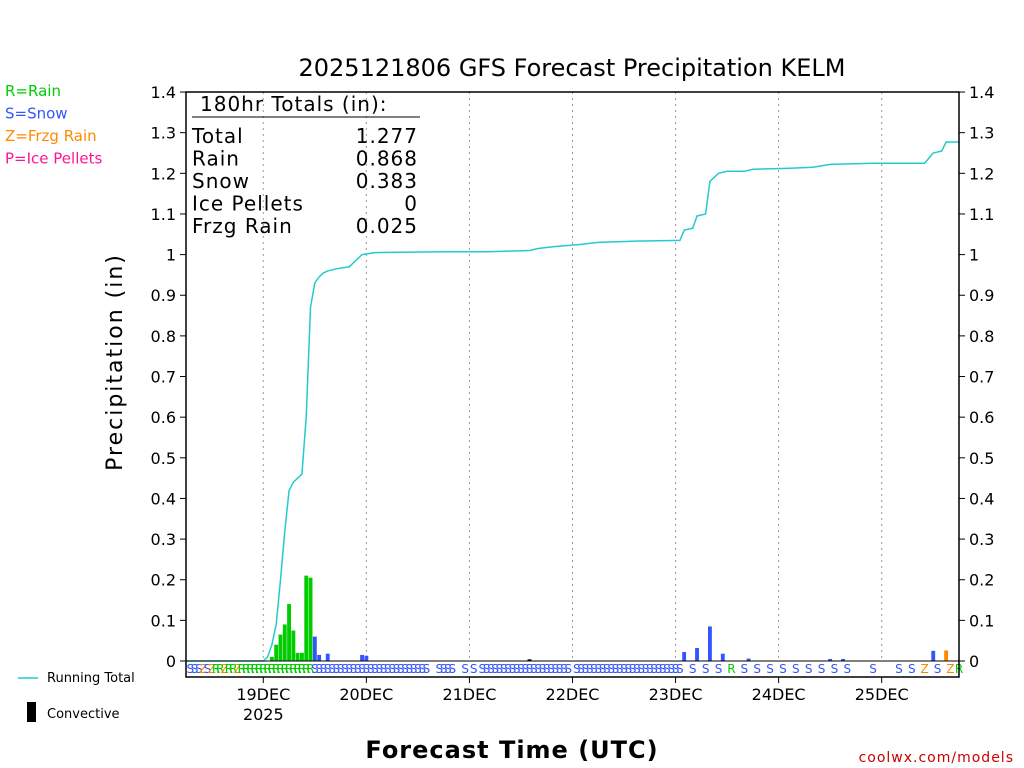  I want to click on y-tick-label-left: 0.6, so click(163, 417).